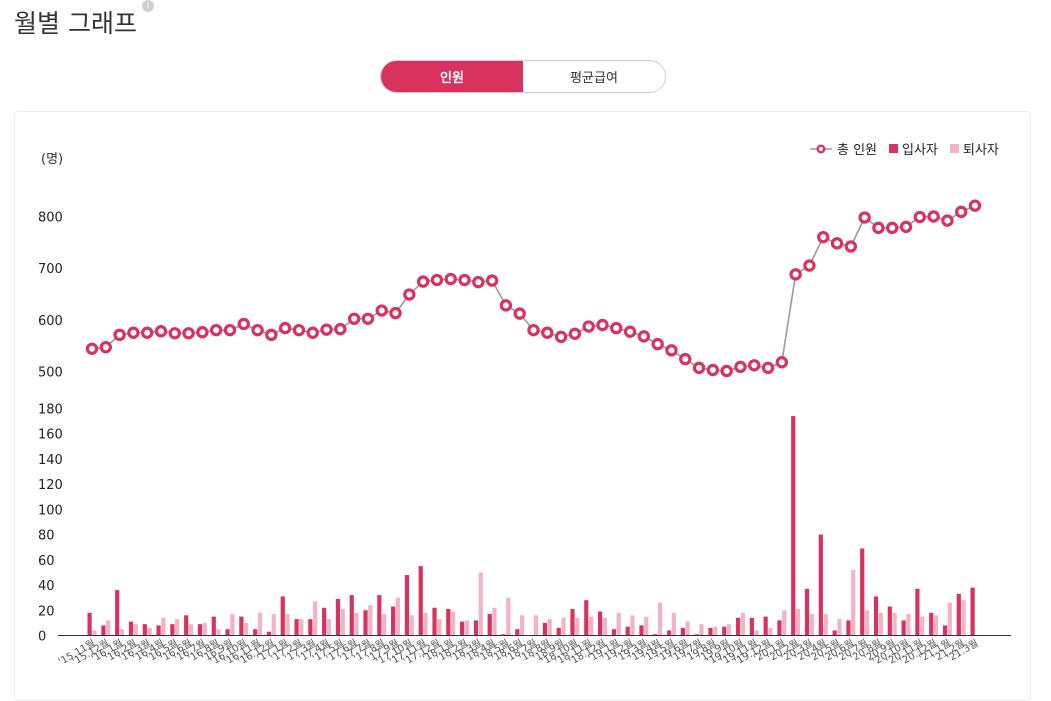  Describe the element at coordinates (46, 536) in the screenshot. I see `bar-y-tick-label: 80` at that location.